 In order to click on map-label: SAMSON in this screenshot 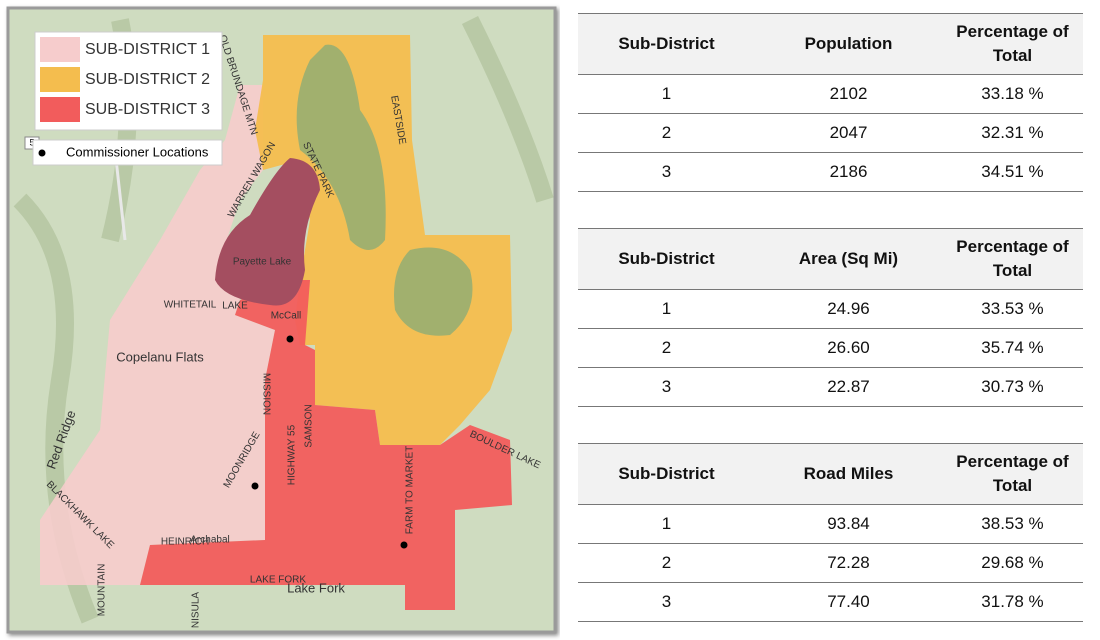, I will do `click(309, 425)`.